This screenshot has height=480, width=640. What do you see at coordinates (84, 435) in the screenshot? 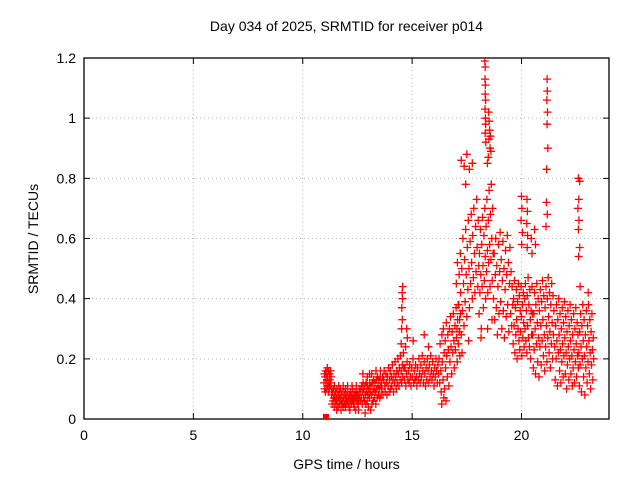
I see `x-tick-label: 0` at bounding box center [84, 435].